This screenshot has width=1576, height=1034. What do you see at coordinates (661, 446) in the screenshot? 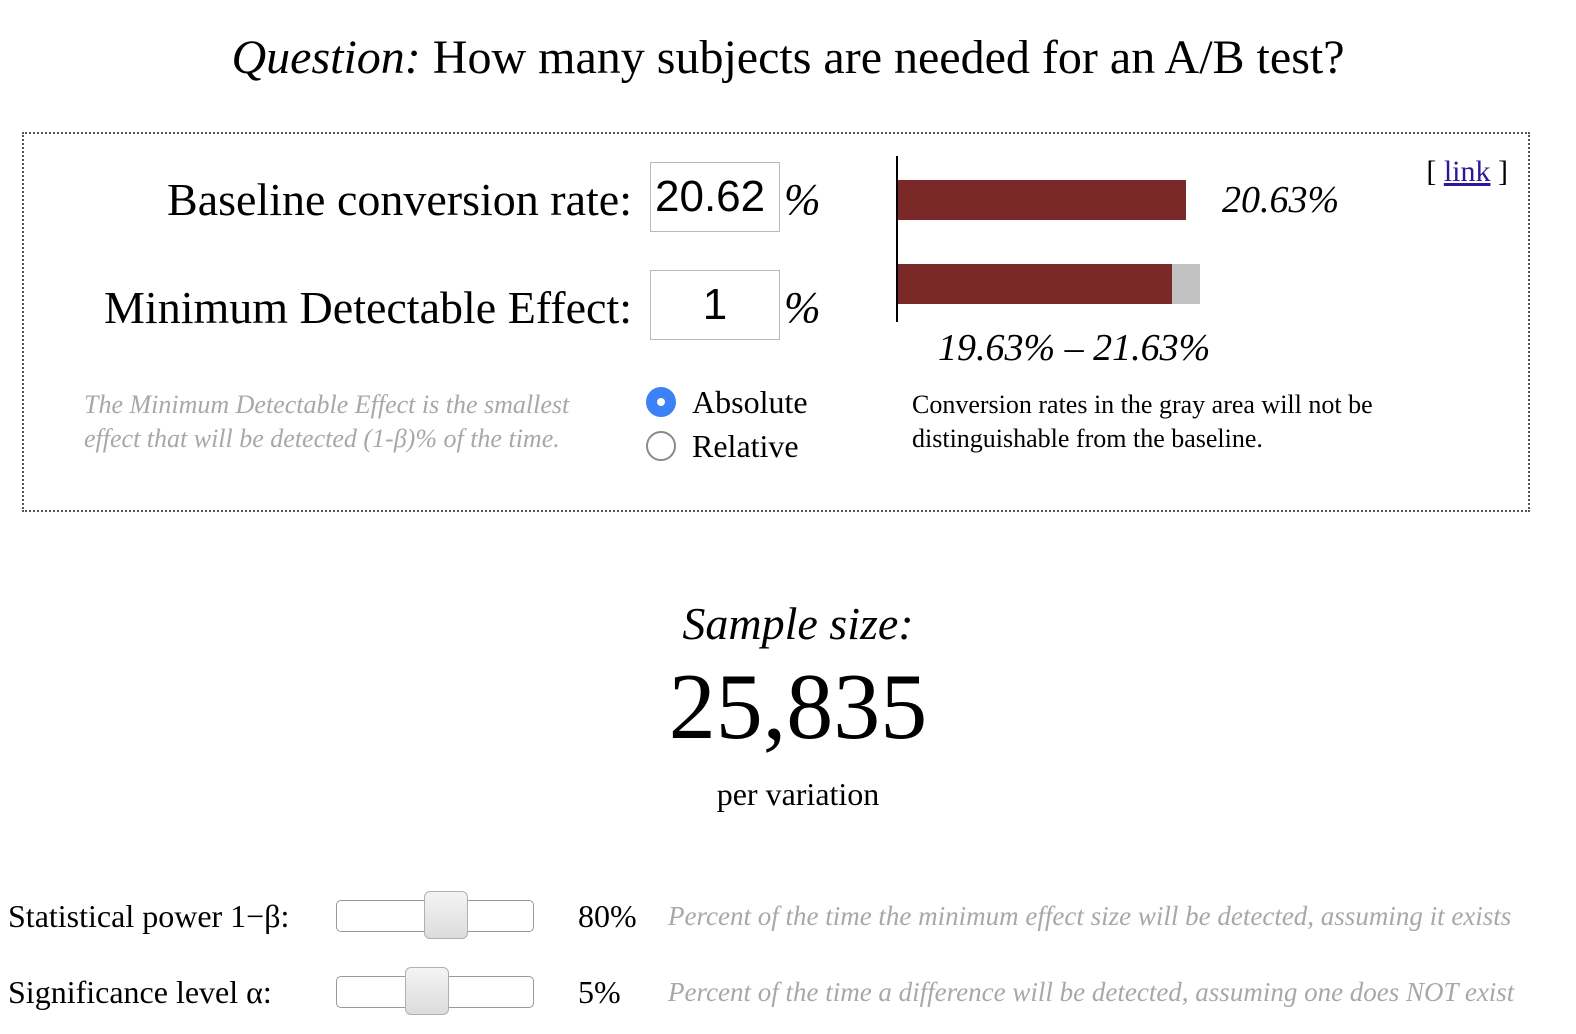
I see `radio-relative-button` at bounding box center [661, 446].